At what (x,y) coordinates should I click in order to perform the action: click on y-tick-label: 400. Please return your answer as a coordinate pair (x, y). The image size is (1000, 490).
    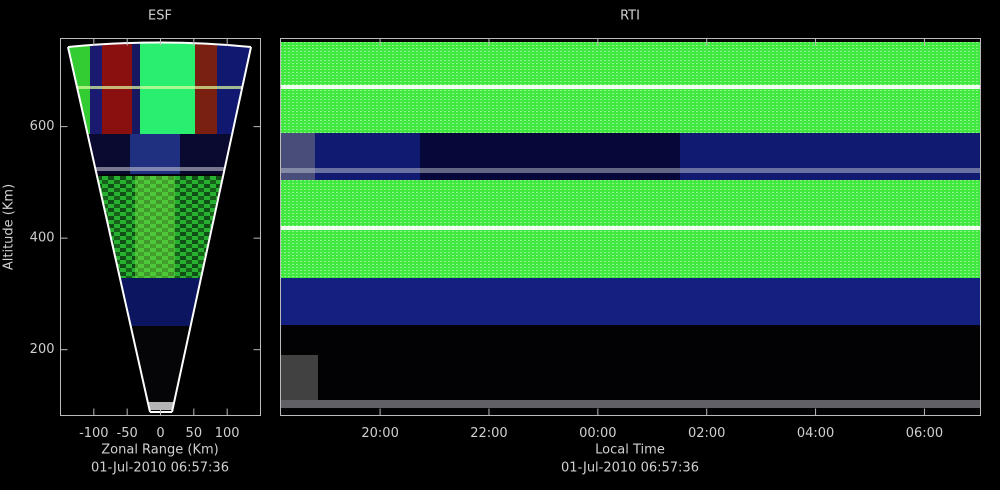
    Looking at the image, I should click on (42, 238).